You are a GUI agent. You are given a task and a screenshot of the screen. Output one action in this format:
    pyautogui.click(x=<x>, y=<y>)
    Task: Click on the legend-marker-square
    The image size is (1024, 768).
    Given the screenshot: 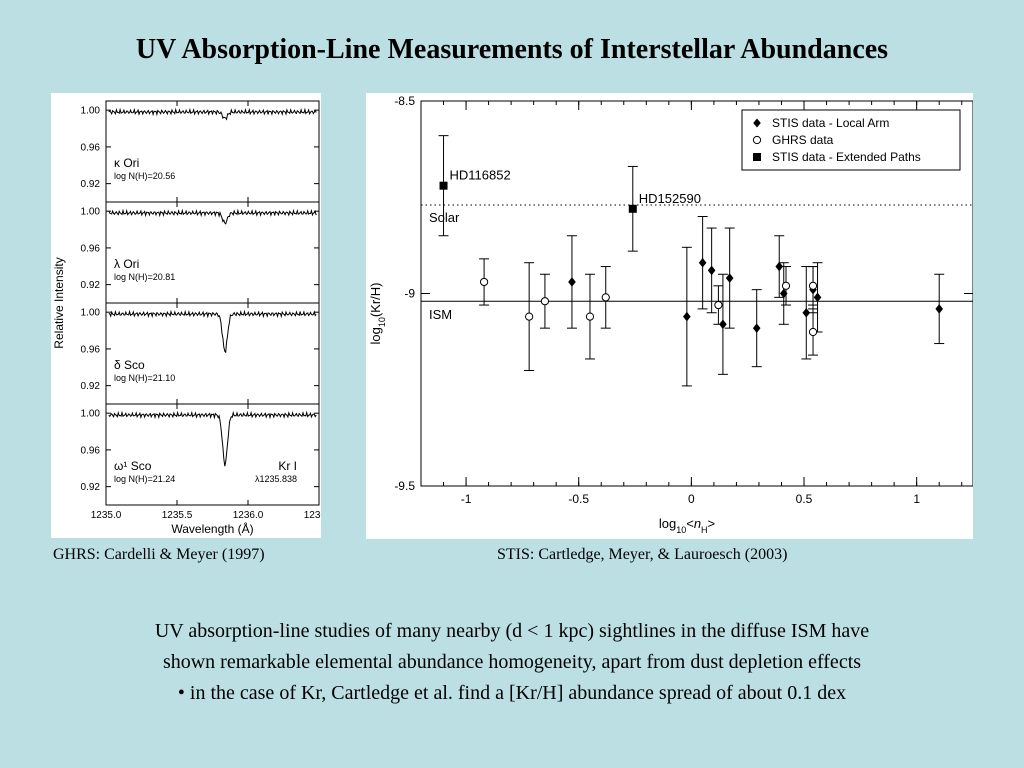 What is the action you would take?
    pyautogui.click(x=757, y=157)
    